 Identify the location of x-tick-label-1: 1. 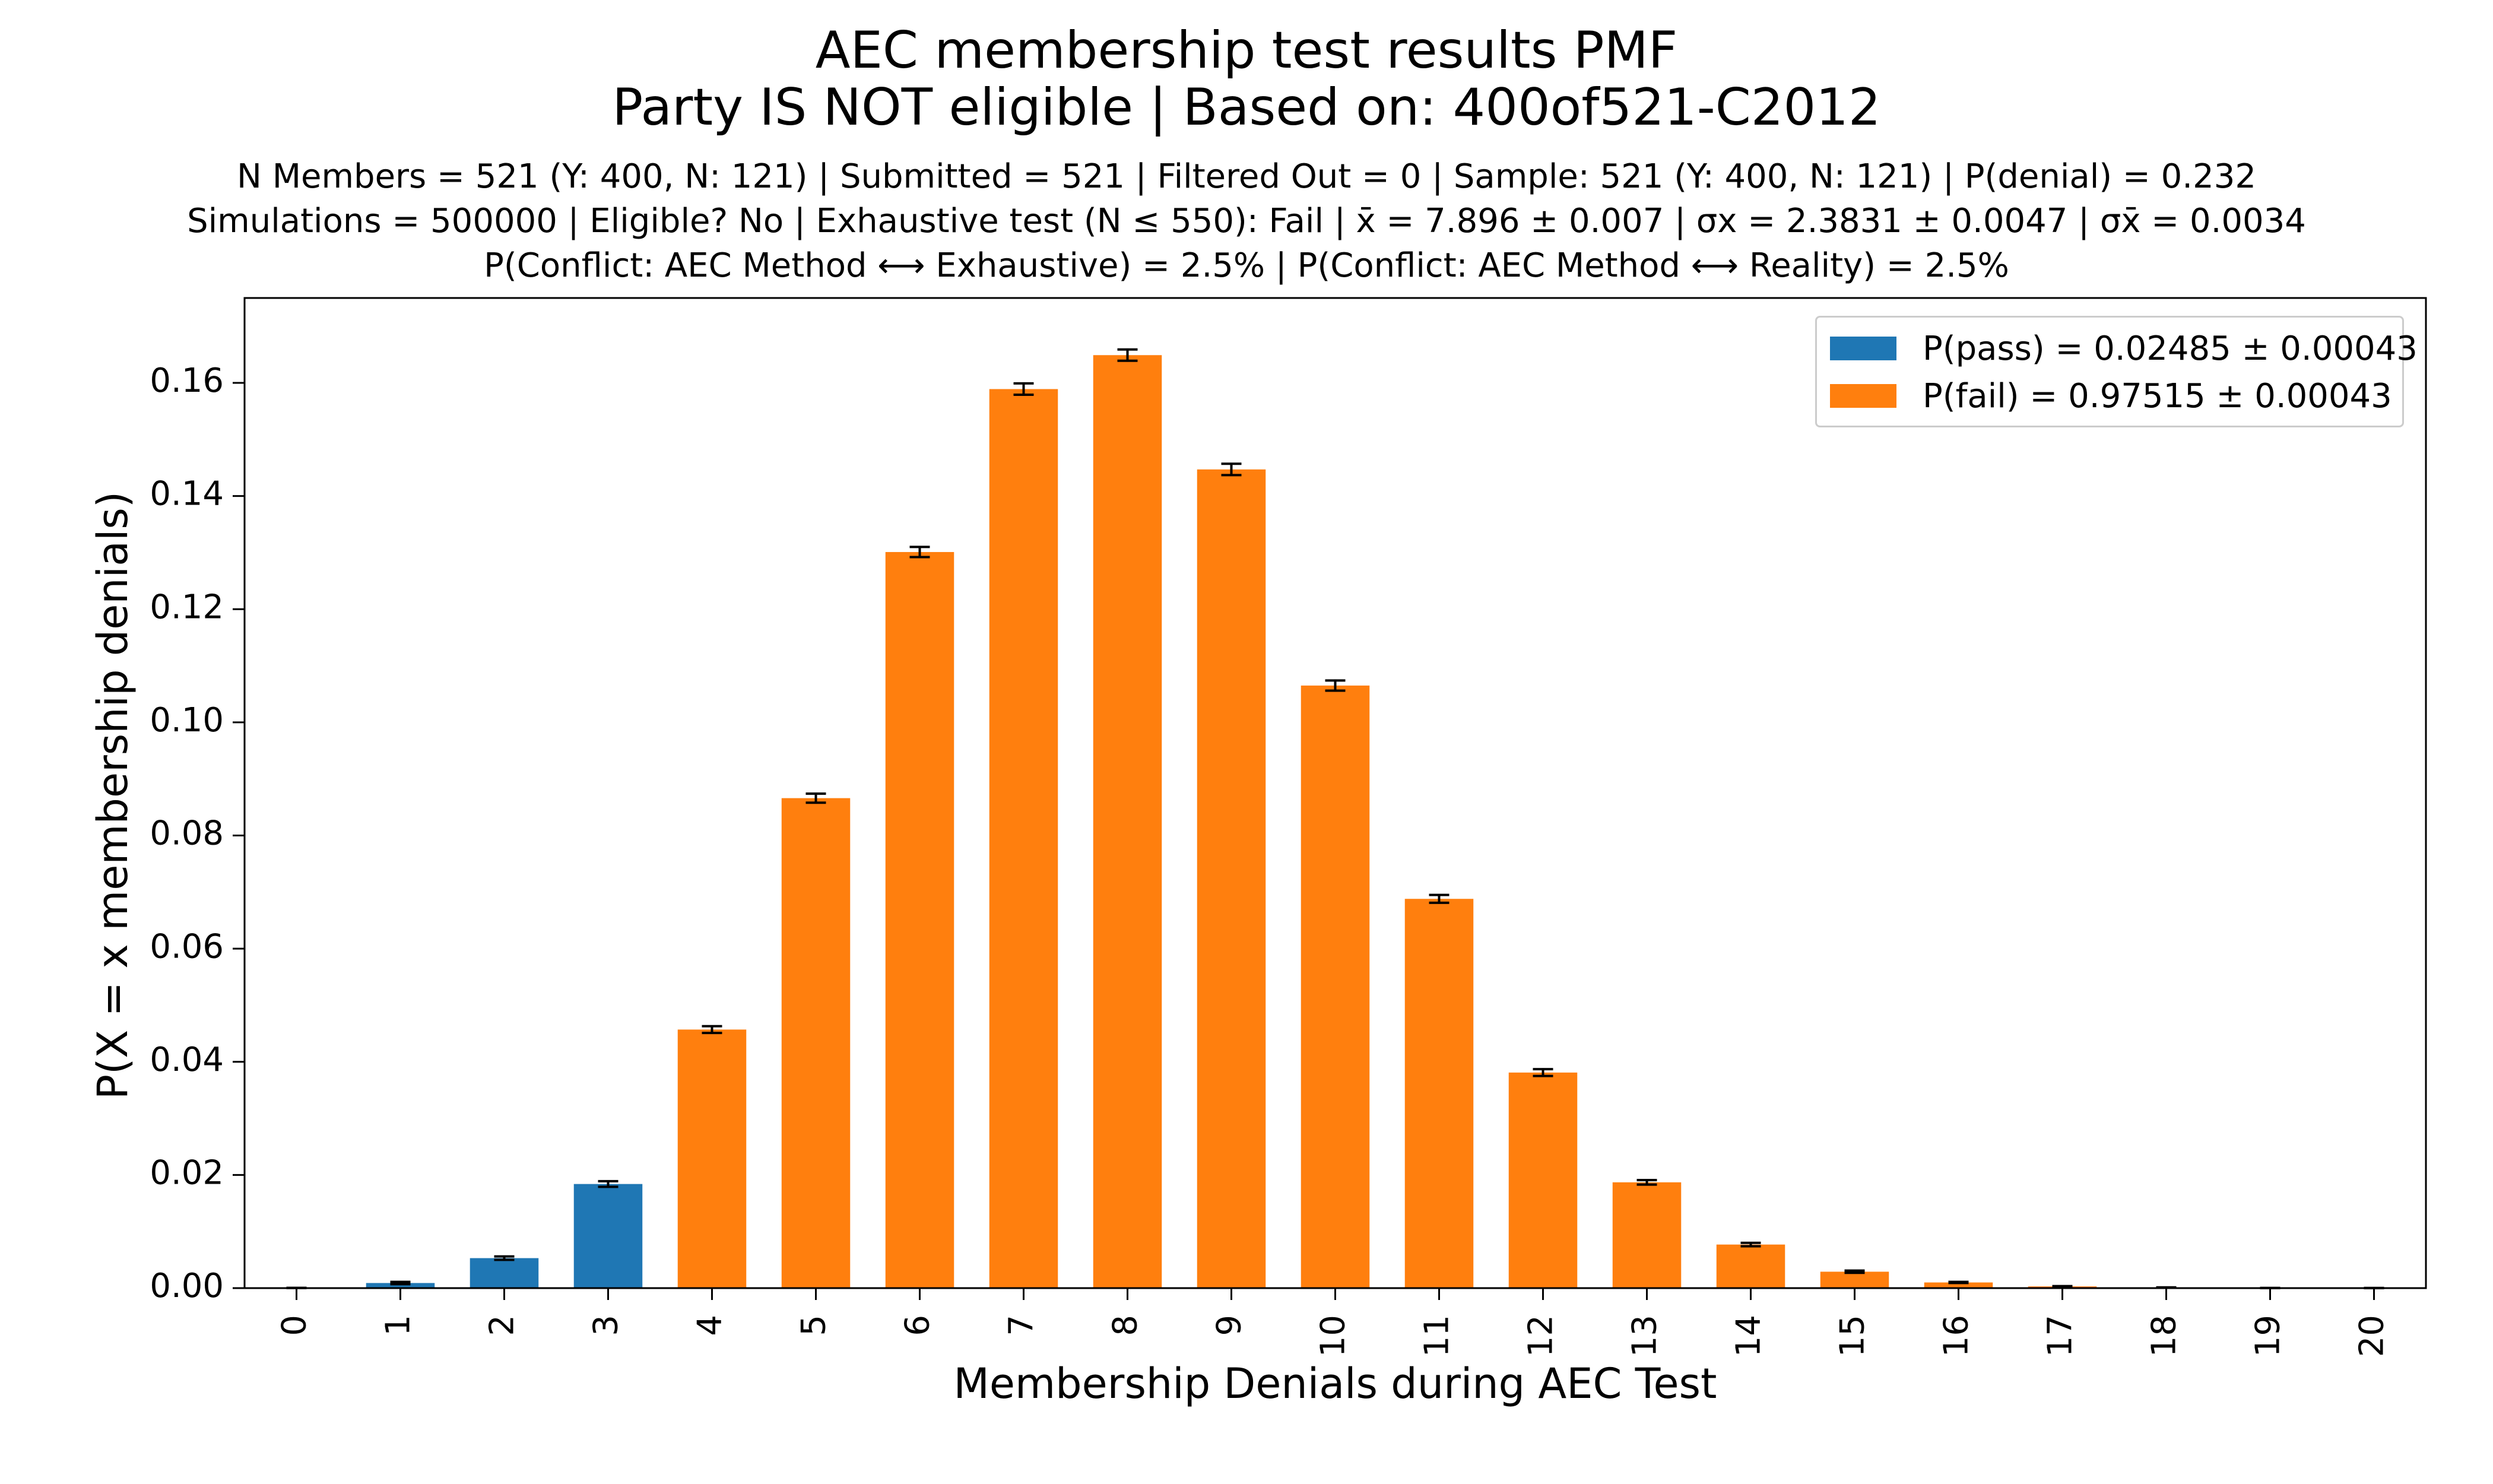
(398, 1325).